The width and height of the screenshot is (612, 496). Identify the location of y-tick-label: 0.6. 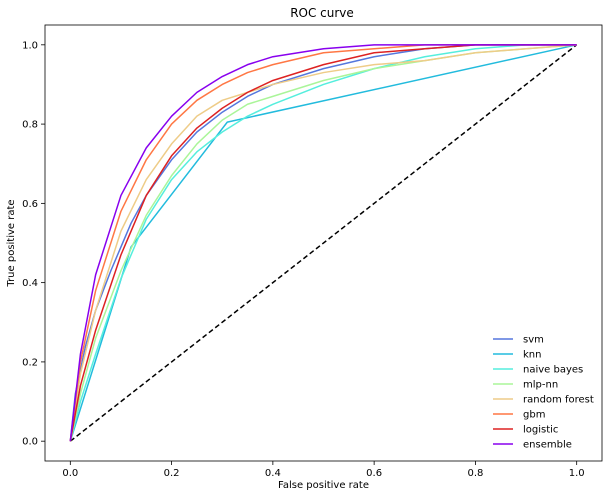
(30, 204).